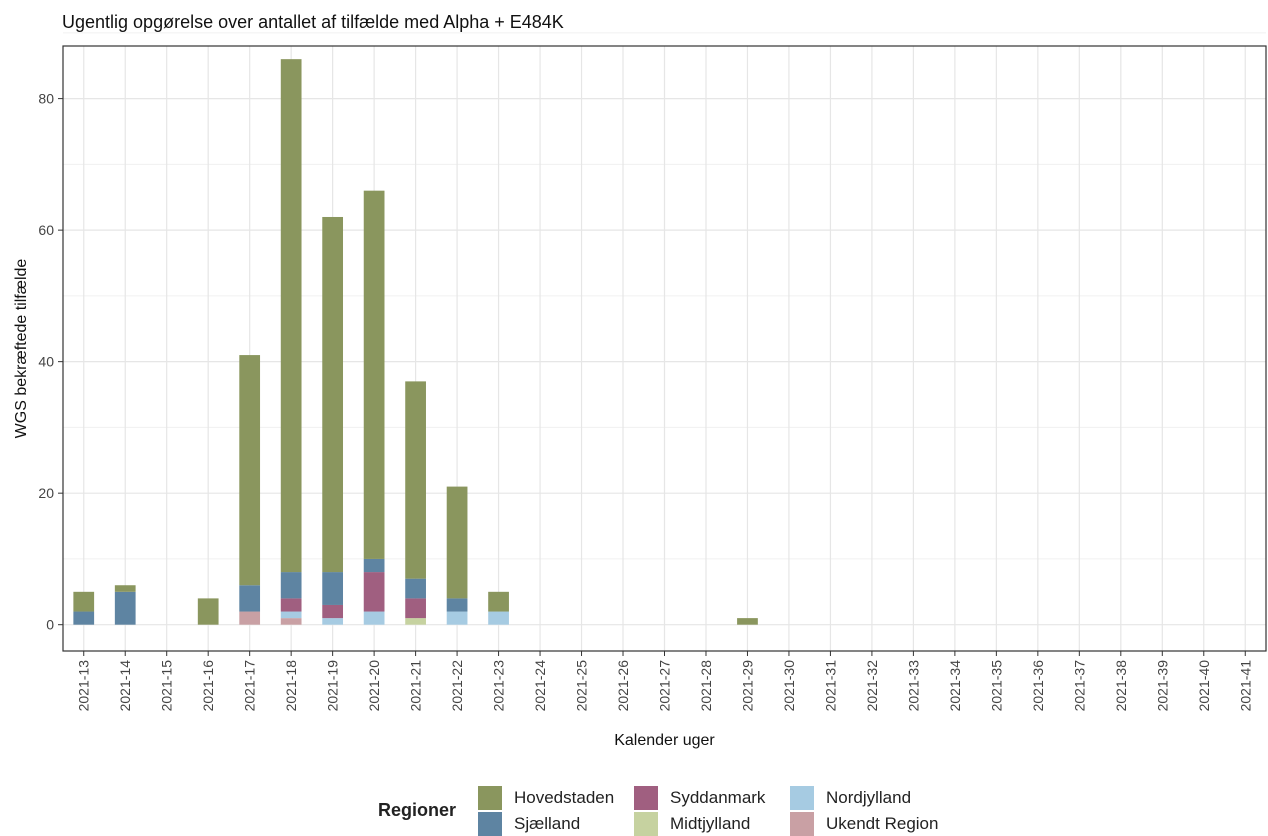 The height and width of the screenshot is (836, 1268). What do you see at coordinates (208, 686) in the screenshot?
I see `x-tick-label: 2021-16` at bounding box center [208, 686].